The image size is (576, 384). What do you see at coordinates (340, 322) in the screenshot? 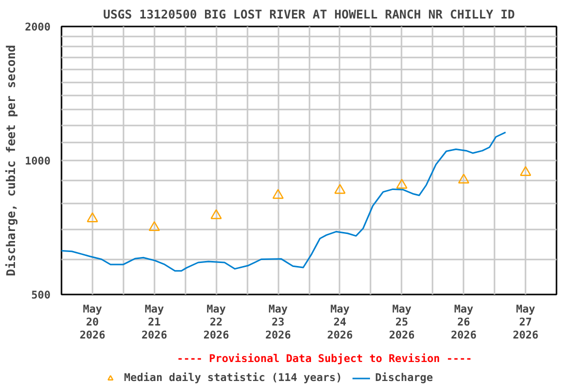
I see `x-tick-label: May 24 2026` at bounding box center [340, 322].